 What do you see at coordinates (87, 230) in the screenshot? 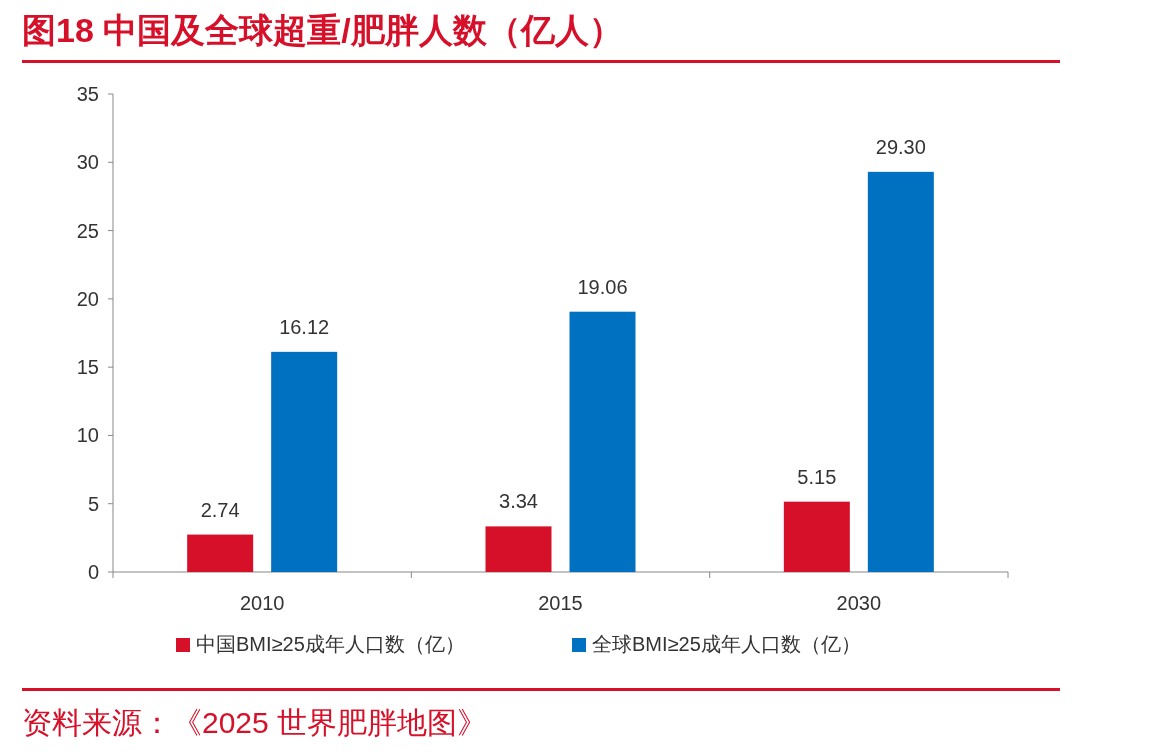
I see `y-tick-label: 25` at bounding box center [87, 230].